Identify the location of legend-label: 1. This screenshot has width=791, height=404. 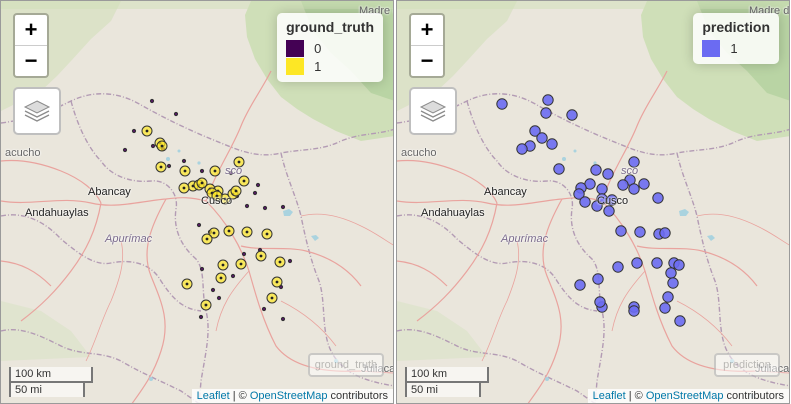
(734, 48).